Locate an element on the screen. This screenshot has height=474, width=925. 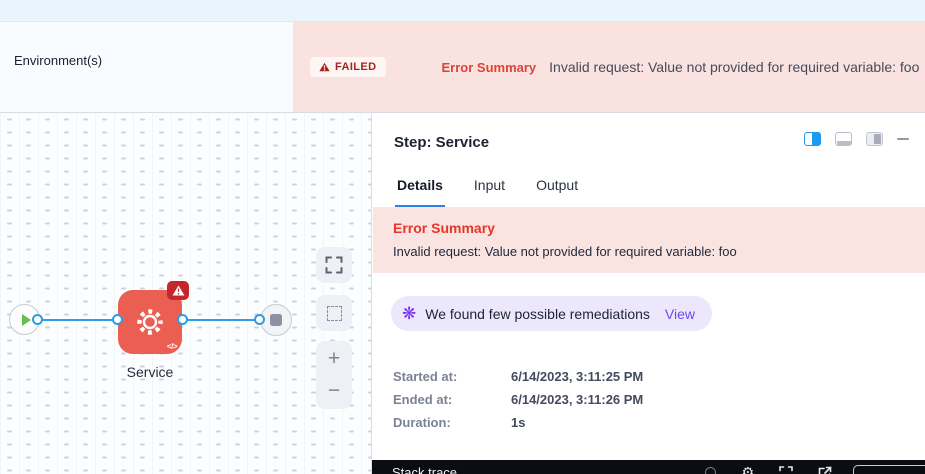
layout-split-fill is located at coordinates (816, 139).